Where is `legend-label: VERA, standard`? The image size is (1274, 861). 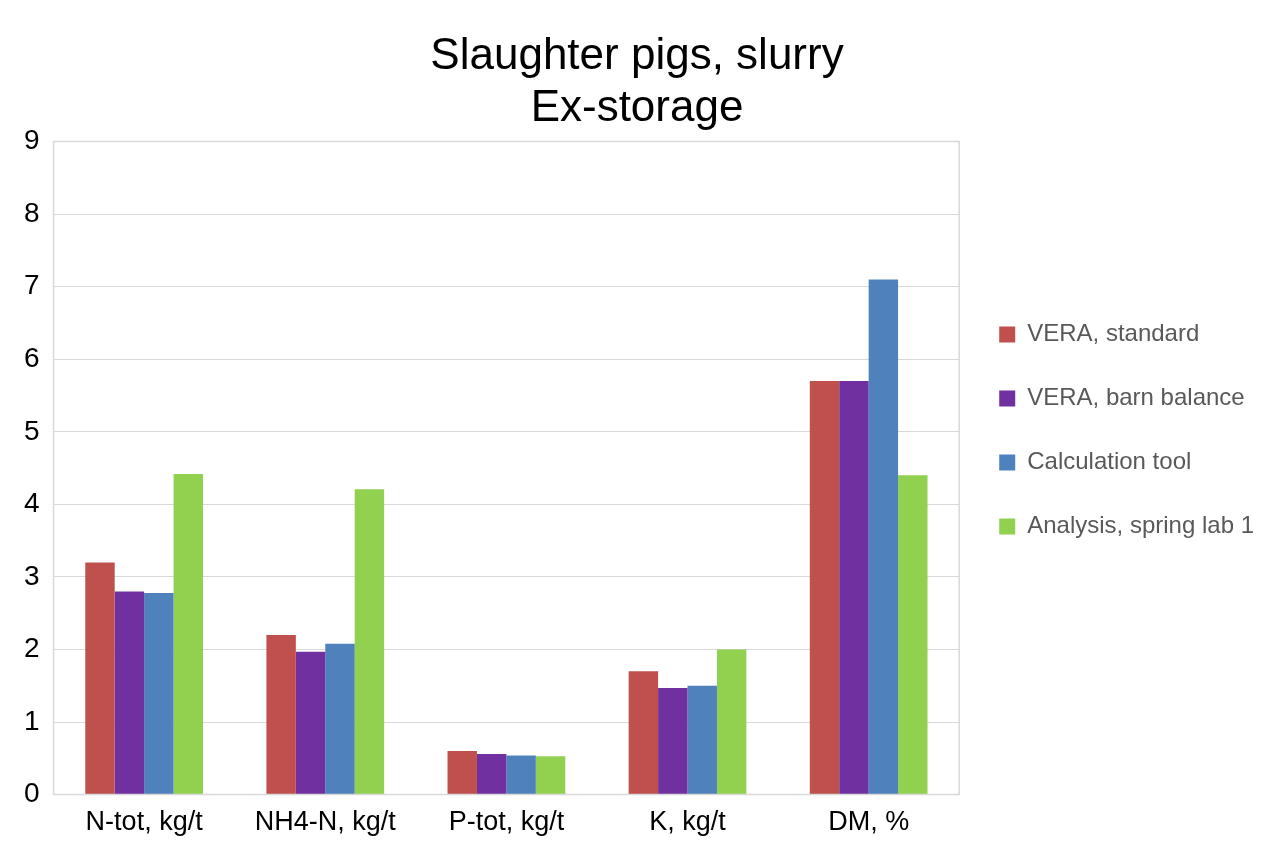
legend-label: VERA, standard is located at coordinates (1113, 333).